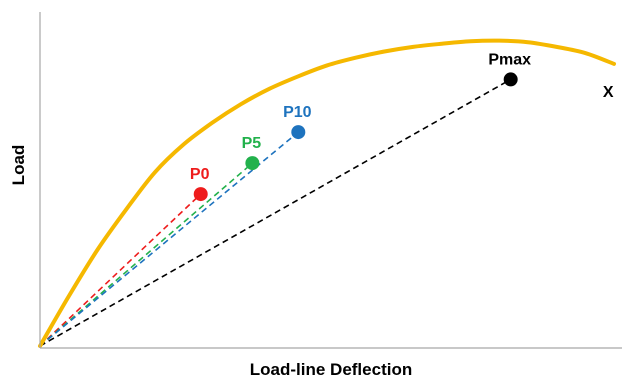 The width and height of the screenshot is (622, 378). Describe the element at coordinates (297, 112) in the screenshot. I see `point-label-p10: P10` at that location.